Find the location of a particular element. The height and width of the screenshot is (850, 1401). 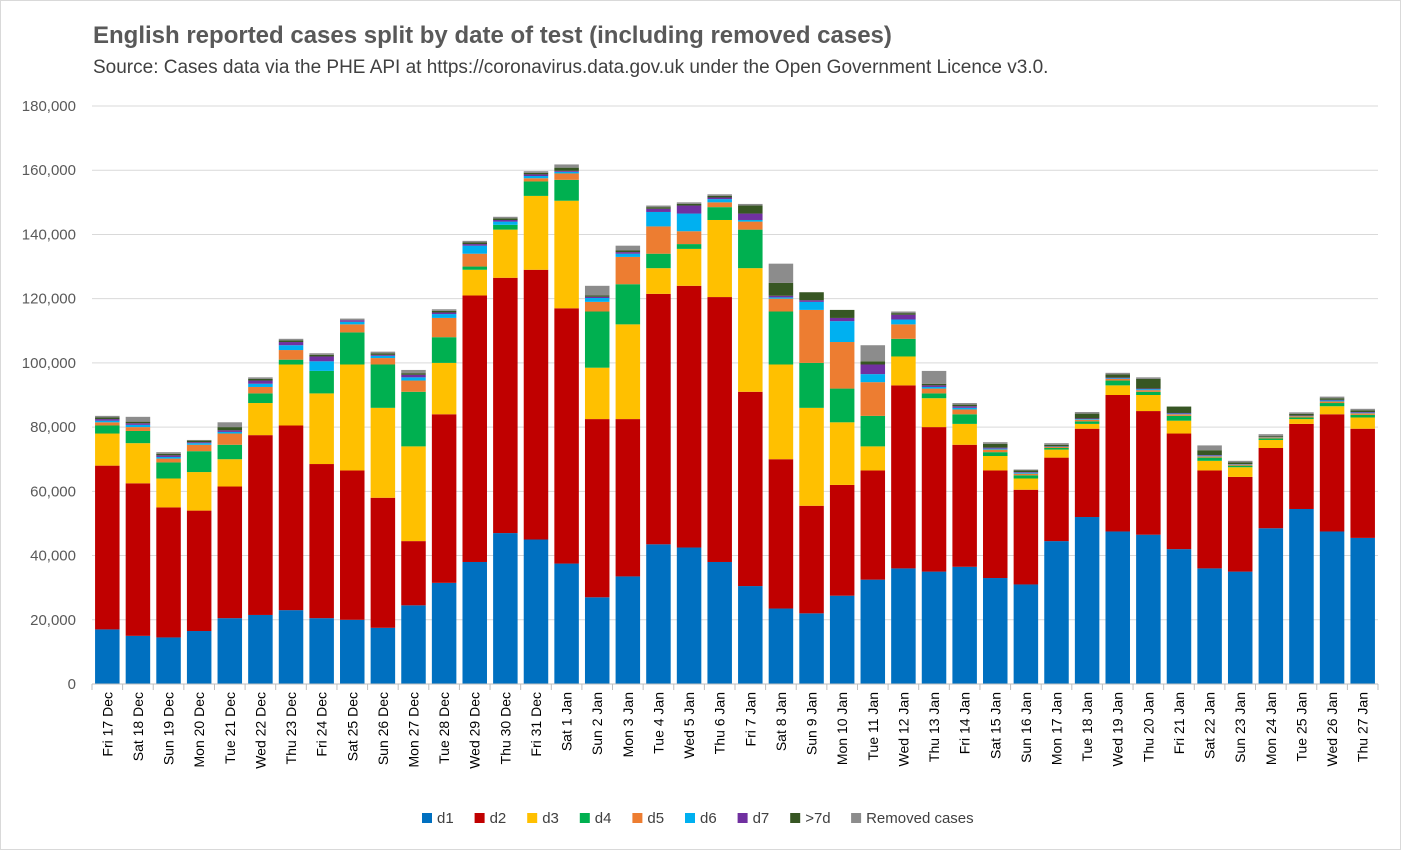

y-tick-label: 120,000 is located at coordinates (49, 299).